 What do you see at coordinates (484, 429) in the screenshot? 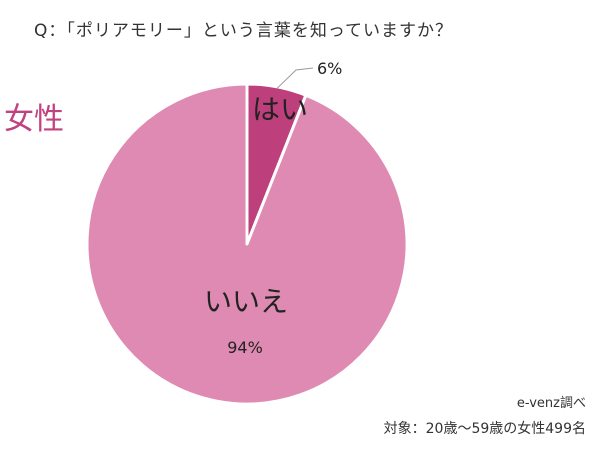
I see `survey-subject: 対象：20歳～59歳の女性499名` at bounding box center [484, 429].